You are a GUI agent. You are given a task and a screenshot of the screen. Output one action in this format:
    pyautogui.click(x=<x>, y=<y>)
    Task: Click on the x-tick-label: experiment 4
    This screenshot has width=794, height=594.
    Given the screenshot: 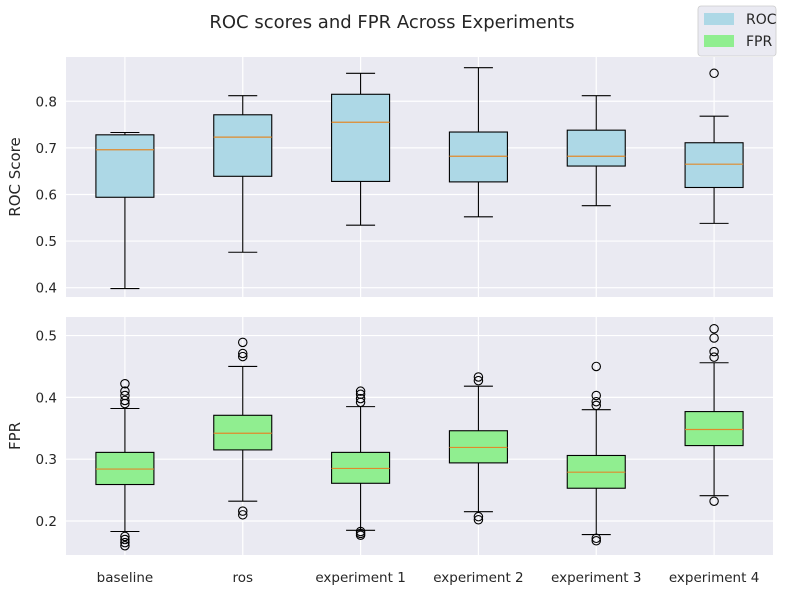 What is the action you would take?
    pyautogui.click(x=714, y=578)
    